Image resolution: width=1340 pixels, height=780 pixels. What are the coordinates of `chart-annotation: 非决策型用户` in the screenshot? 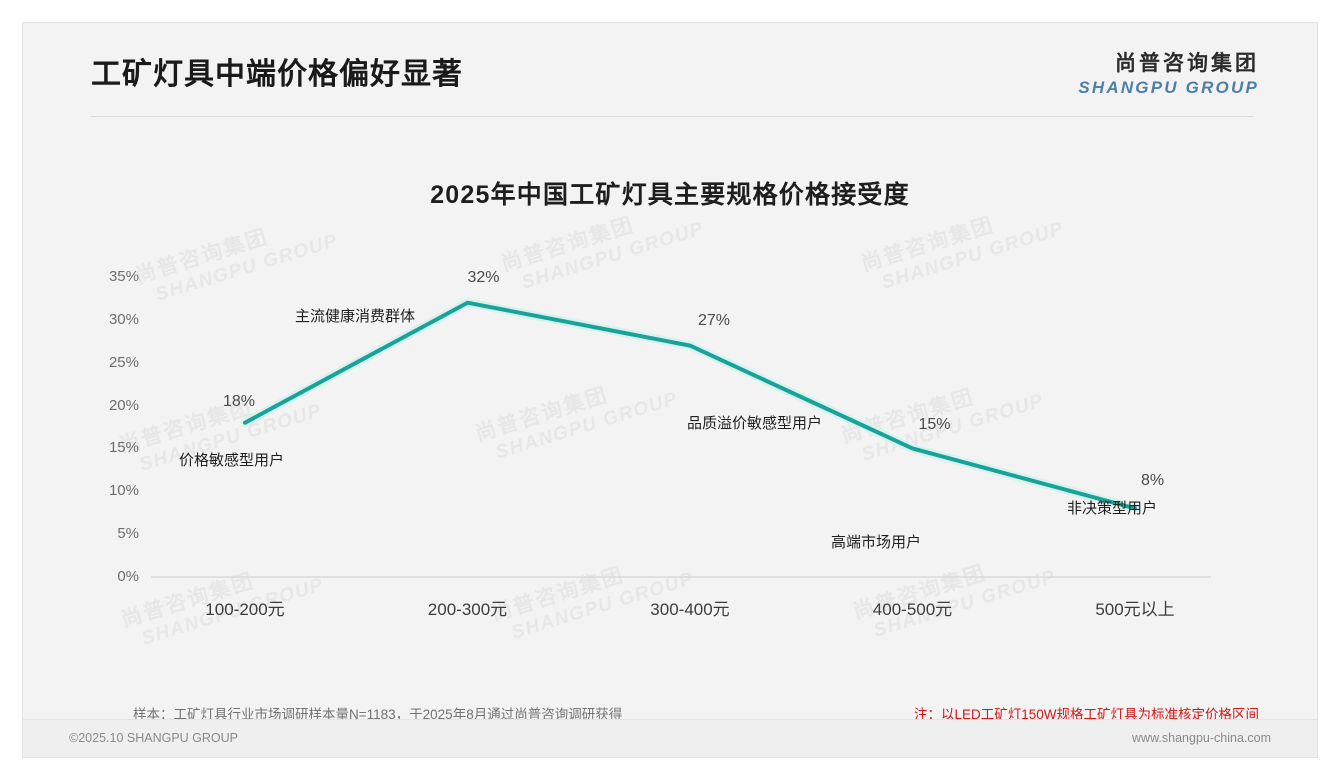 It's located at (1112, 508).